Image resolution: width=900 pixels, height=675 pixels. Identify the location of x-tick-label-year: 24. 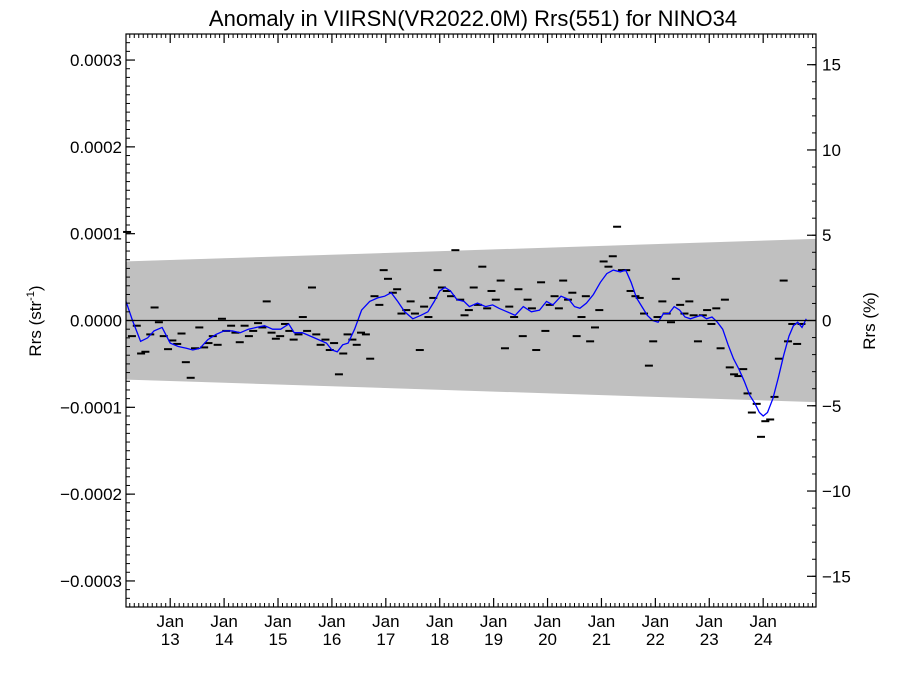
(763, 639).